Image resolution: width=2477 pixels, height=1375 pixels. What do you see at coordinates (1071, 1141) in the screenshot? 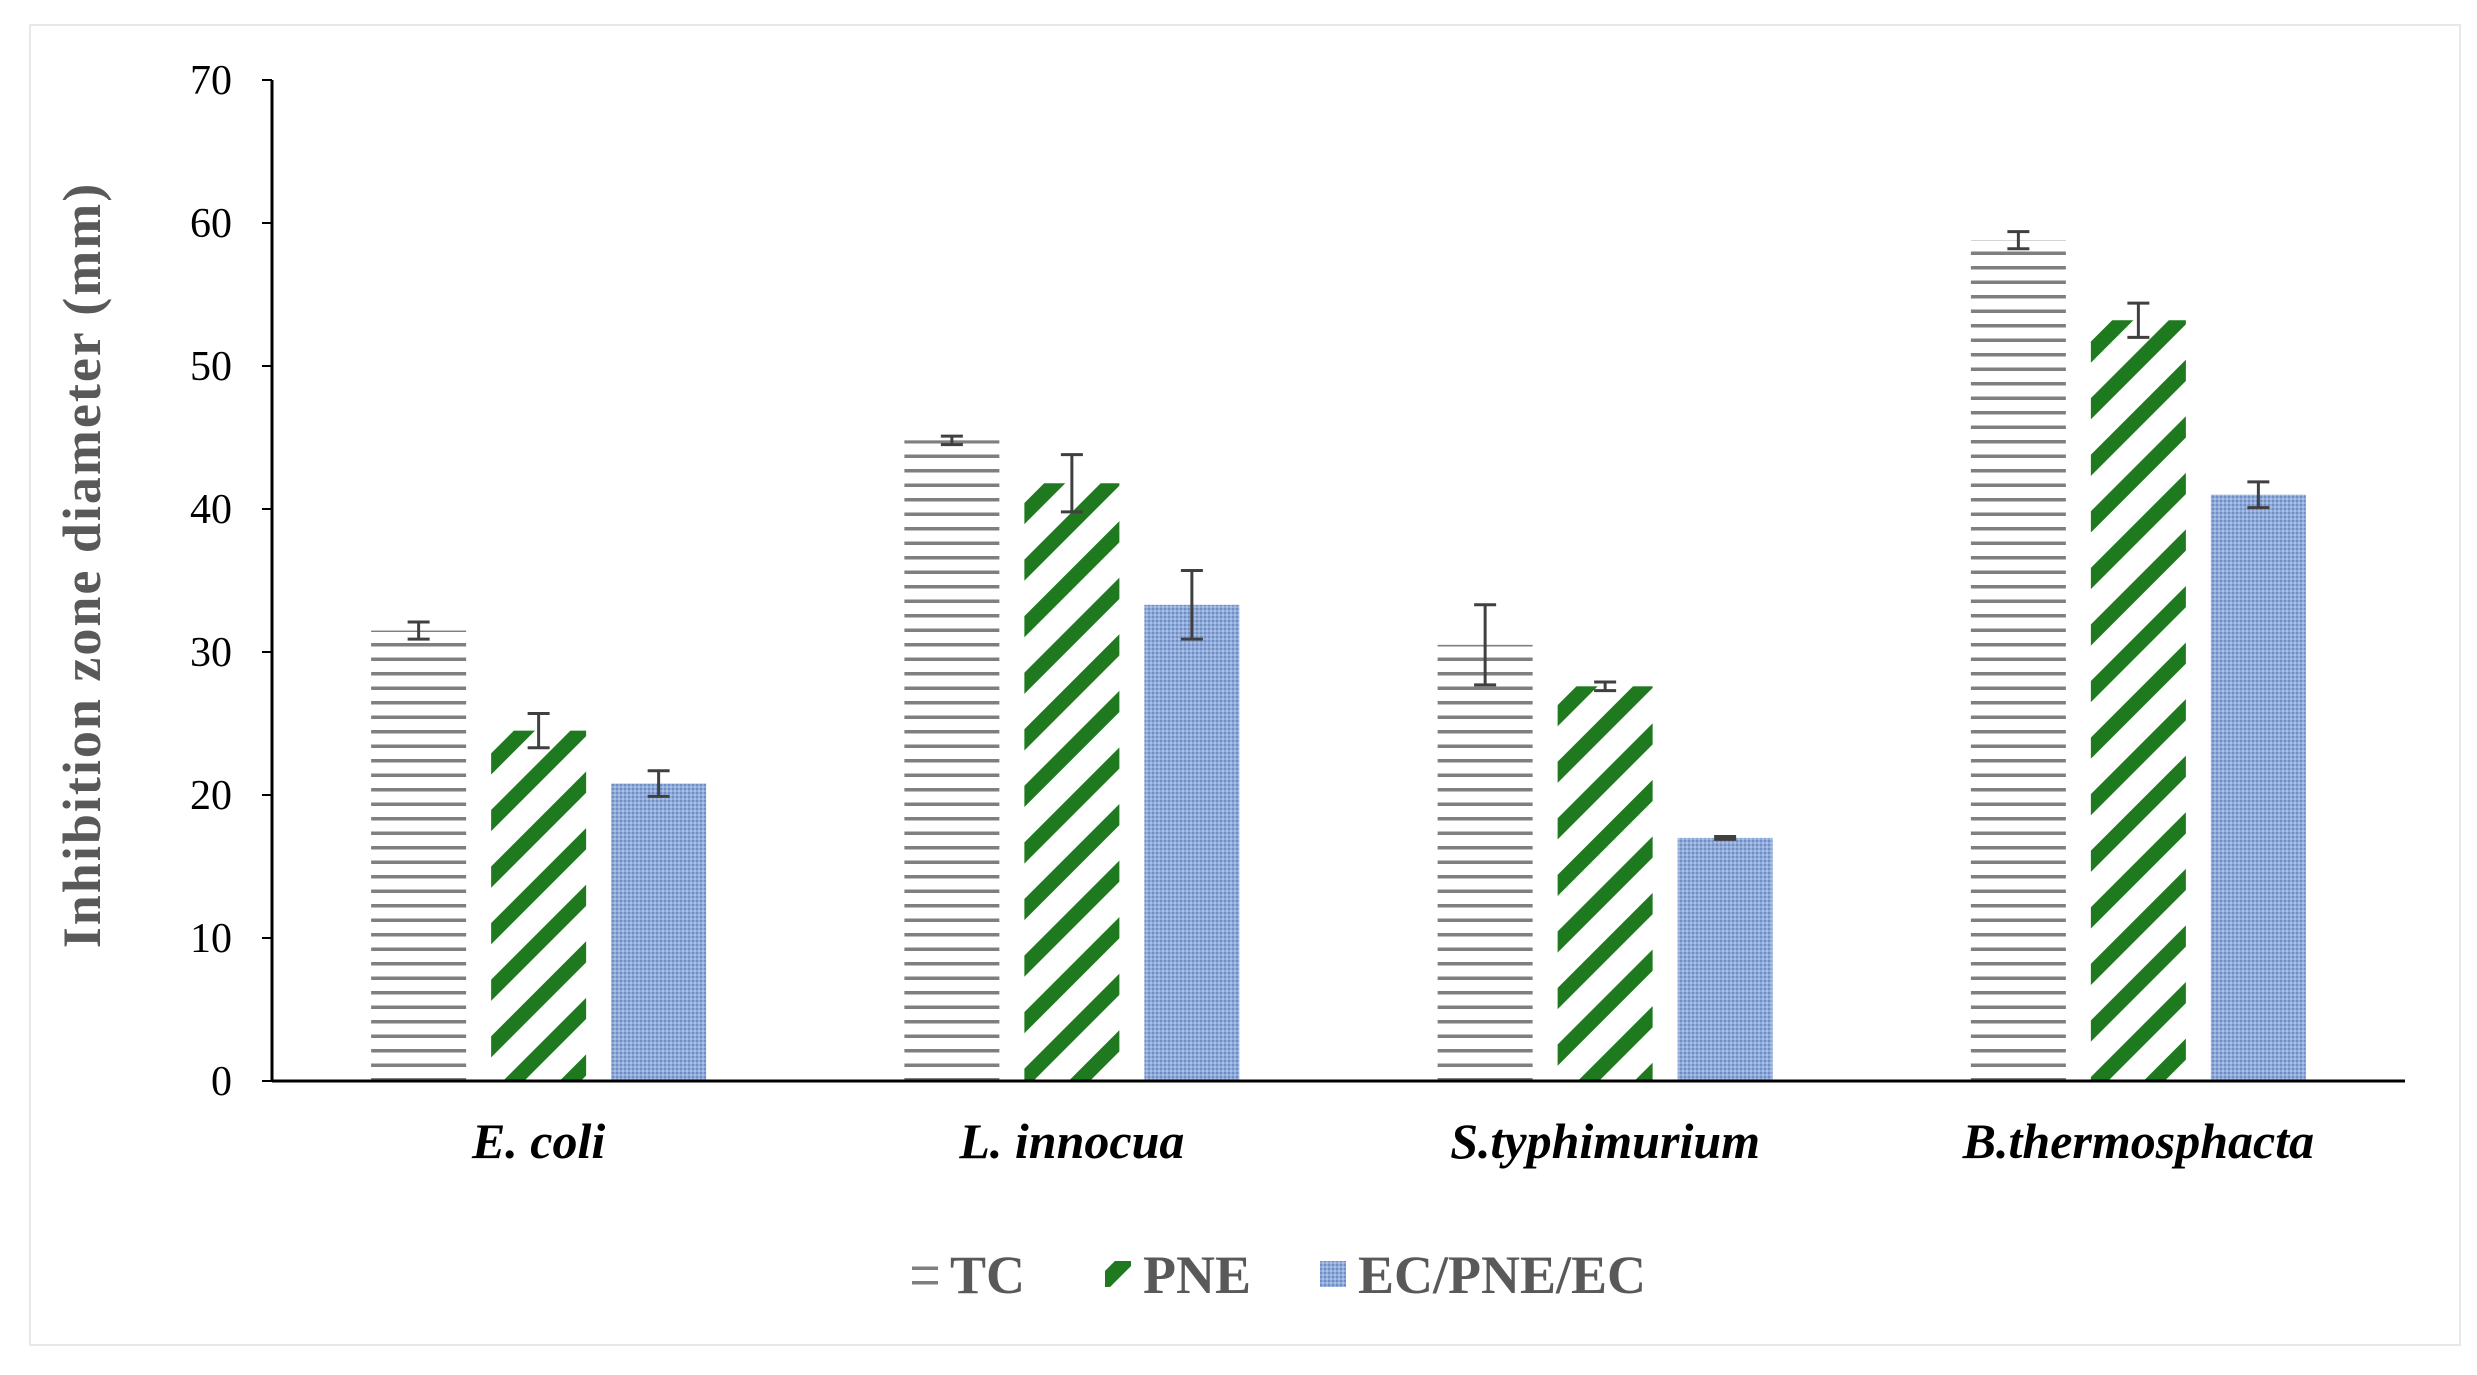
I see `x-category-label: L. innocua` at bounding box center [1071, 1141].